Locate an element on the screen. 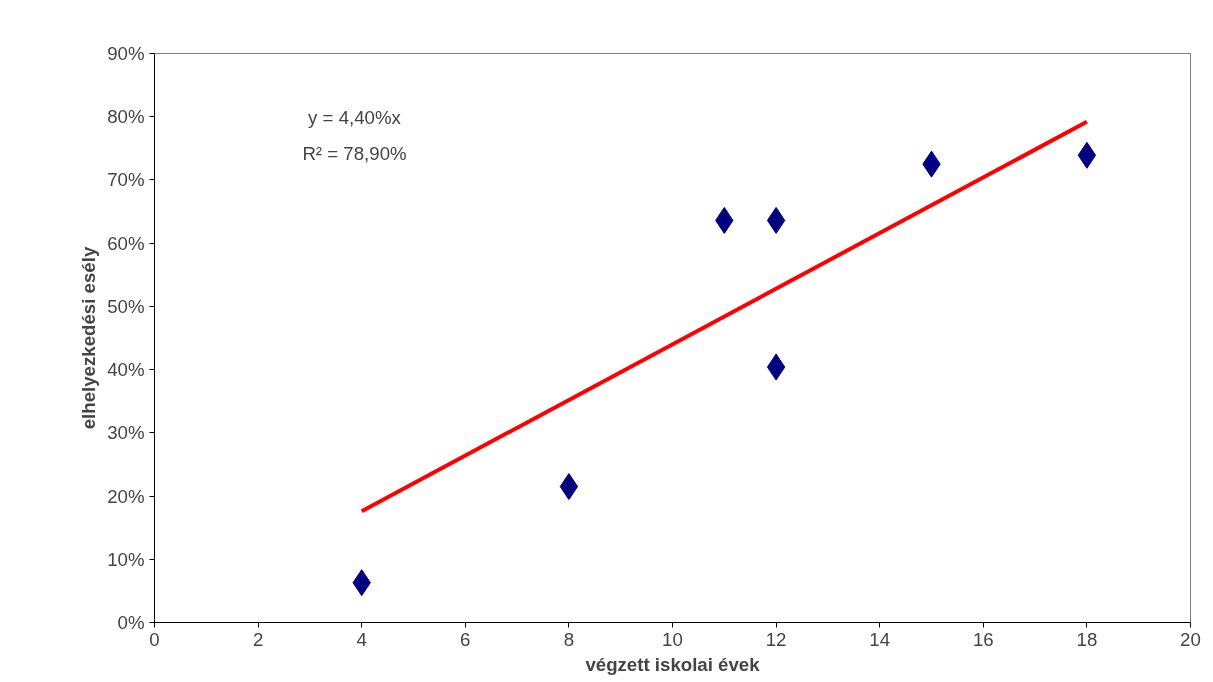 The image size is (1213, 682). y-tick-label: 40% is located at coordinates (126, 370).